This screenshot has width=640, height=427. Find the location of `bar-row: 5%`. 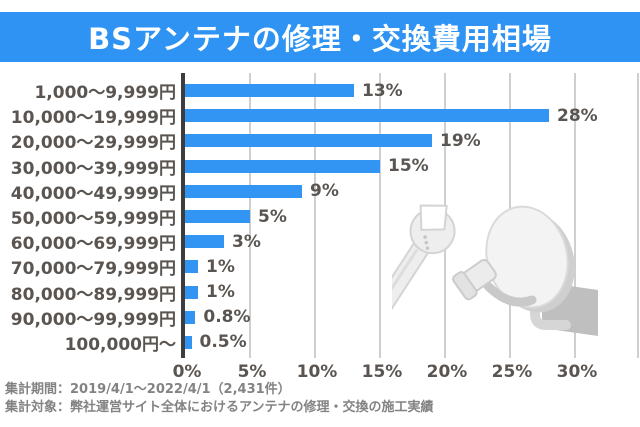

bar-row: 5% is located at coordinates (412, 216).